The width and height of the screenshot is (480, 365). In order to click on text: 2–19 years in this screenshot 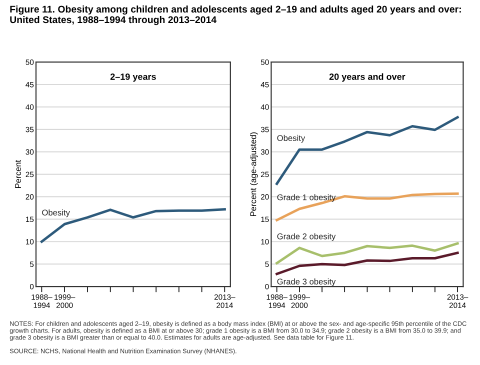, I will do `click(133, 78)`.